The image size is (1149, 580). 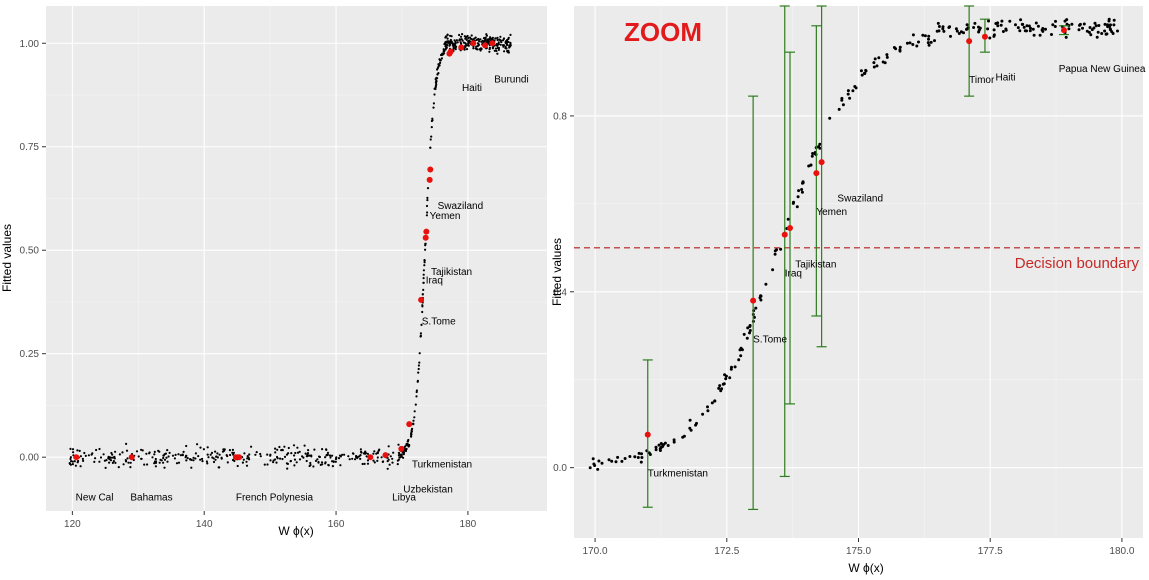 What do you see at coordinates (468, 524) in the screenshot?
I see `x-tick-label: 180` at bounding box center [468, 524].